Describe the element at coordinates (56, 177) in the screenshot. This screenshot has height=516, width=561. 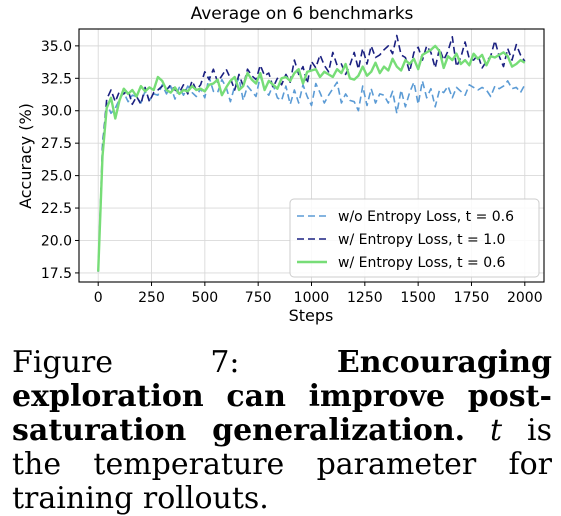
I see `y-tick-label: 25.0` at that location.